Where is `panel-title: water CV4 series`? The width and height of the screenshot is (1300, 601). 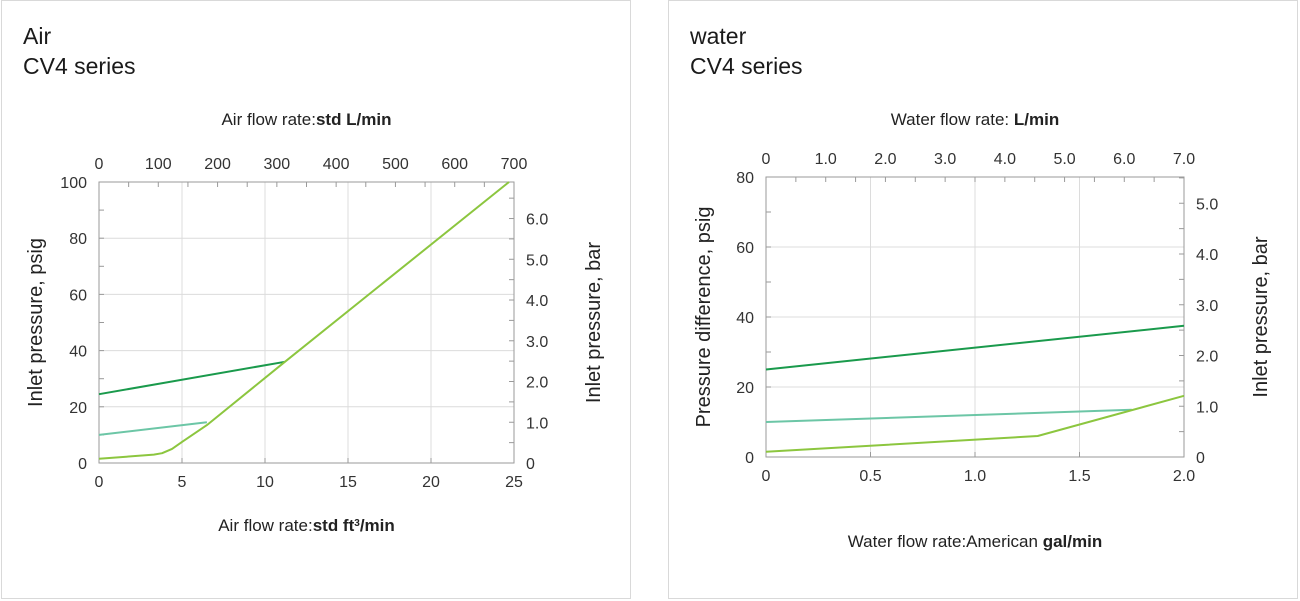 panel-title: water CV4 series is located at coordinates (746, 51).